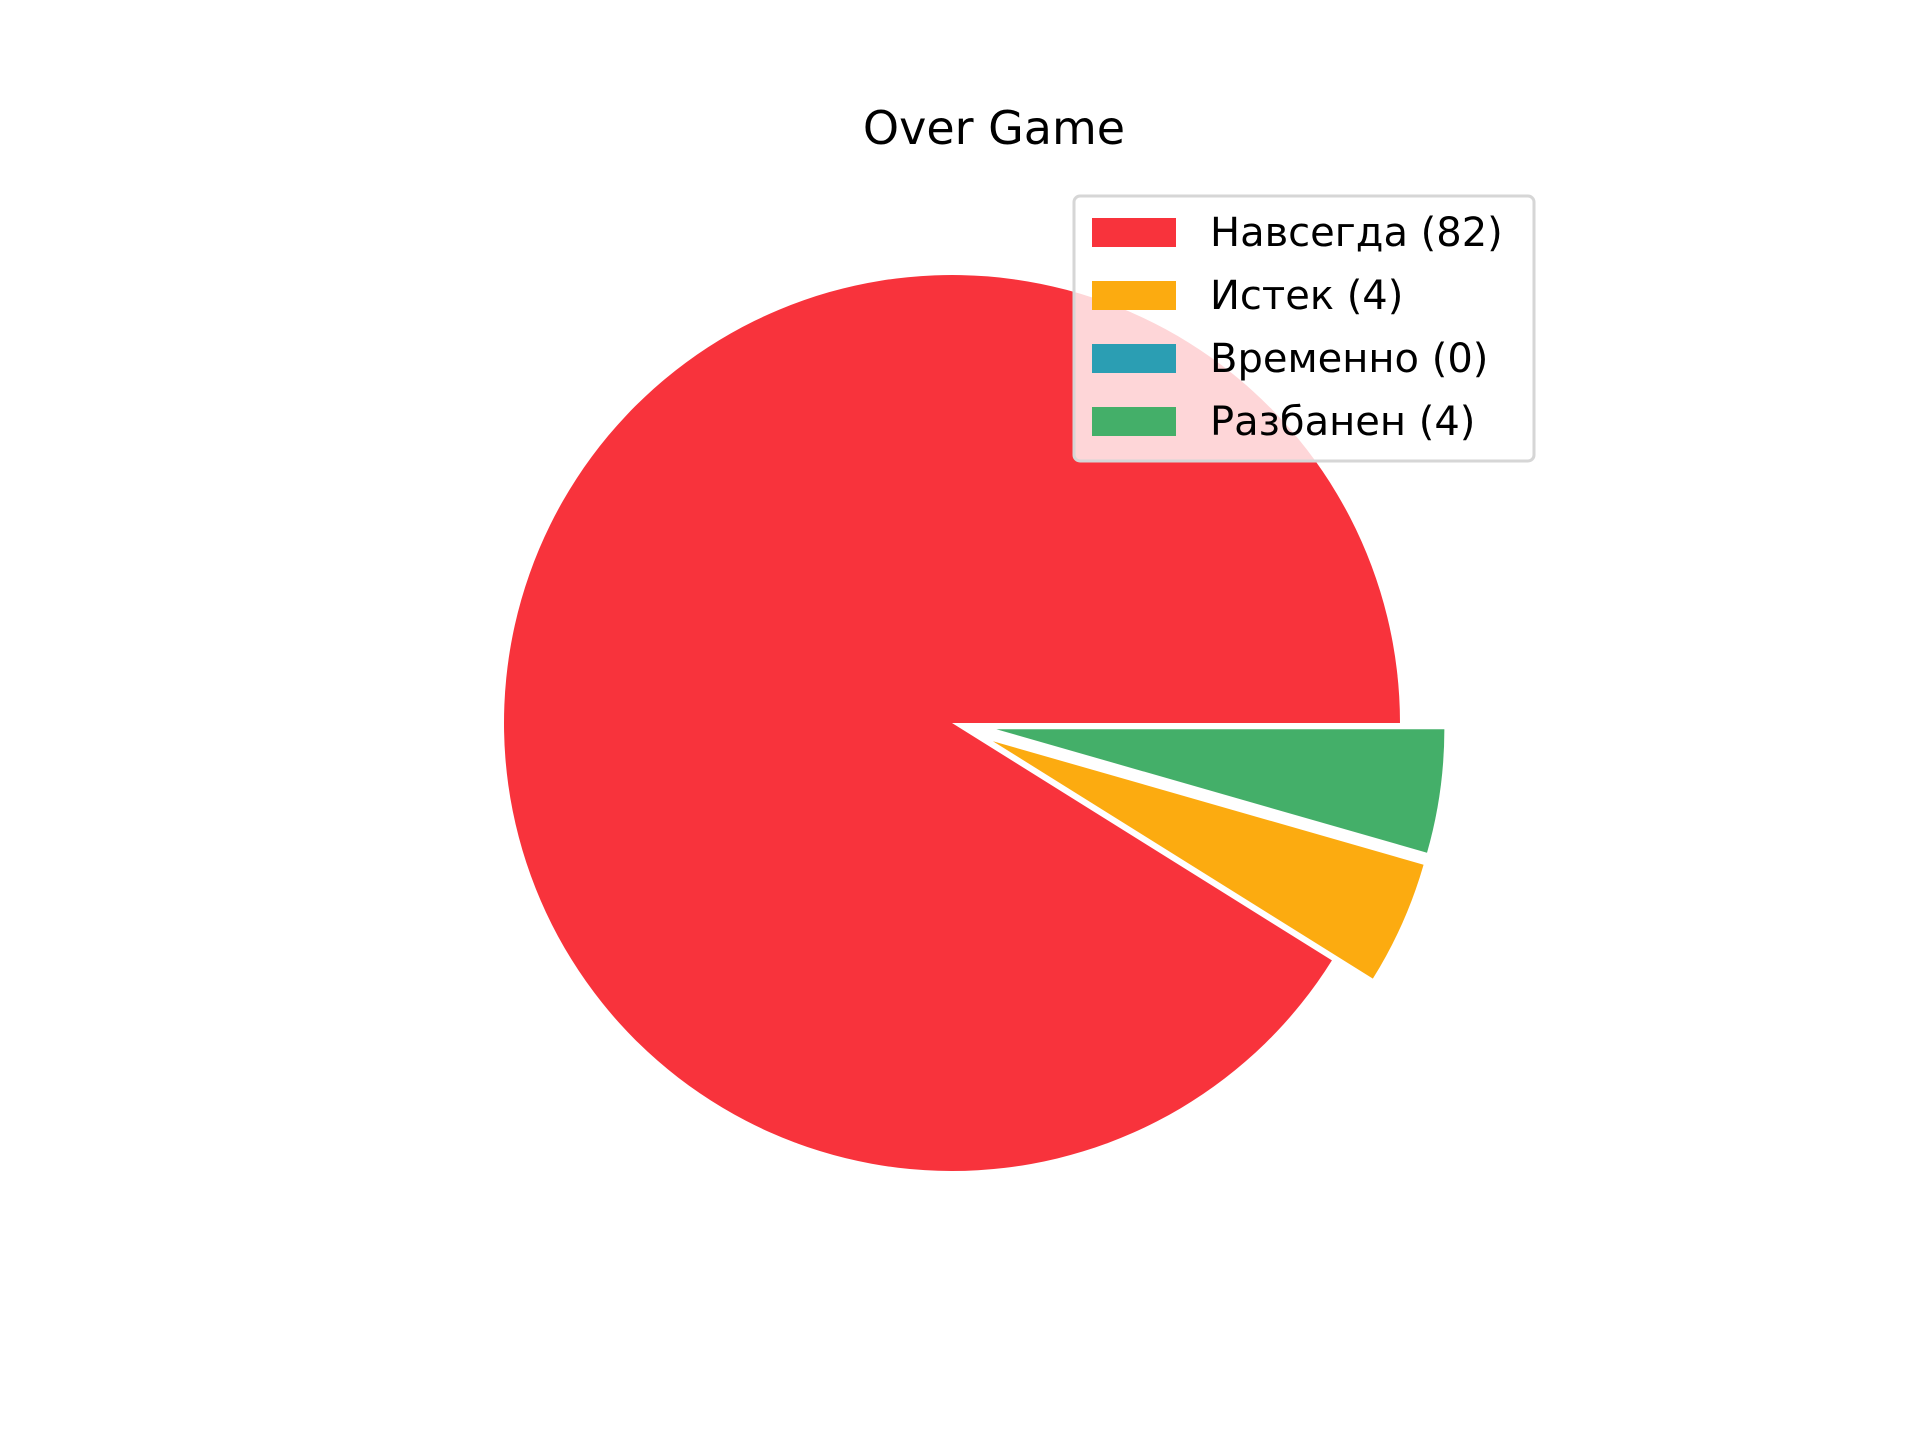 This screenshot has height=1444, width=1920. Describe the element at coordinates (994, 128) in the screenshot. I see `chart-title: Over Game` at that location.